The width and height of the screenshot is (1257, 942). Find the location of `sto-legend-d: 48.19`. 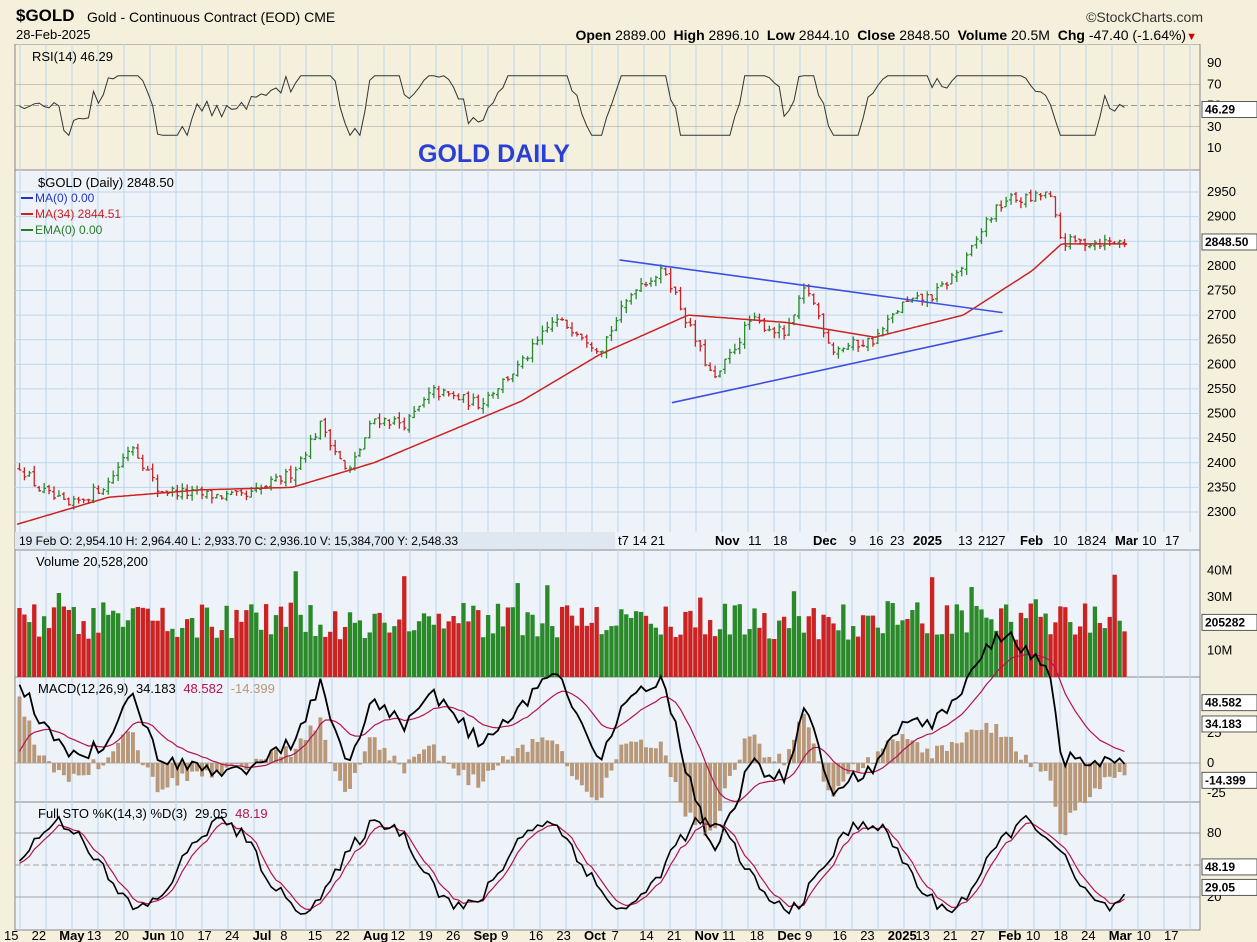

sto-legend-d: 48.19 is located at coordinates (251, 813).